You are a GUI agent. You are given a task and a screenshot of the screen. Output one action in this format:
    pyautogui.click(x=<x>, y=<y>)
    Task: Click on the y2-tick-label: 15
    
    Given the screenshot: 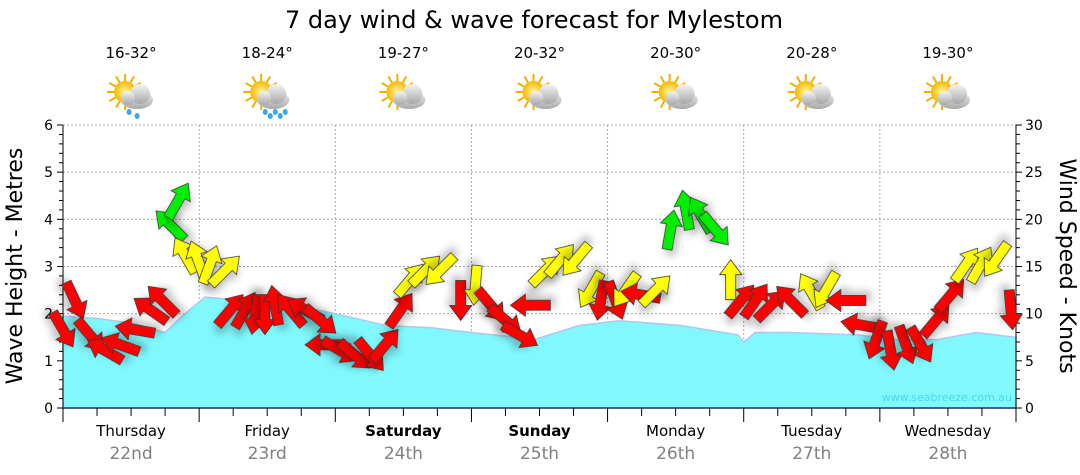 What is the action you would take?
    pyautogui.click(x=1034, y=268)
    